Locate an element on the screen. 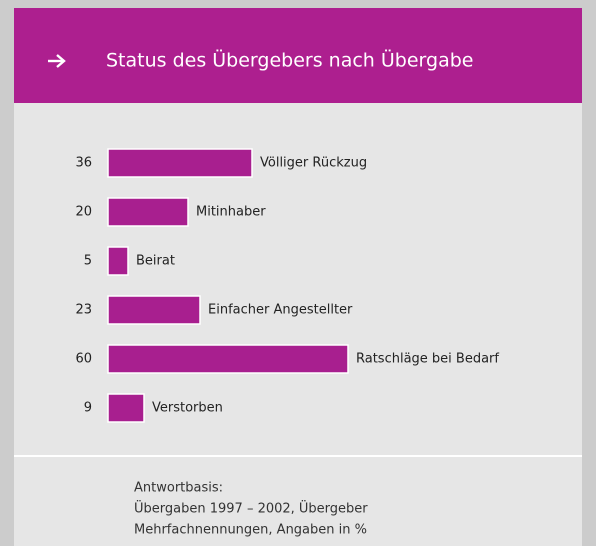  category-label: Ratschläge bei Bedarf is located at coordinates (427, 359).